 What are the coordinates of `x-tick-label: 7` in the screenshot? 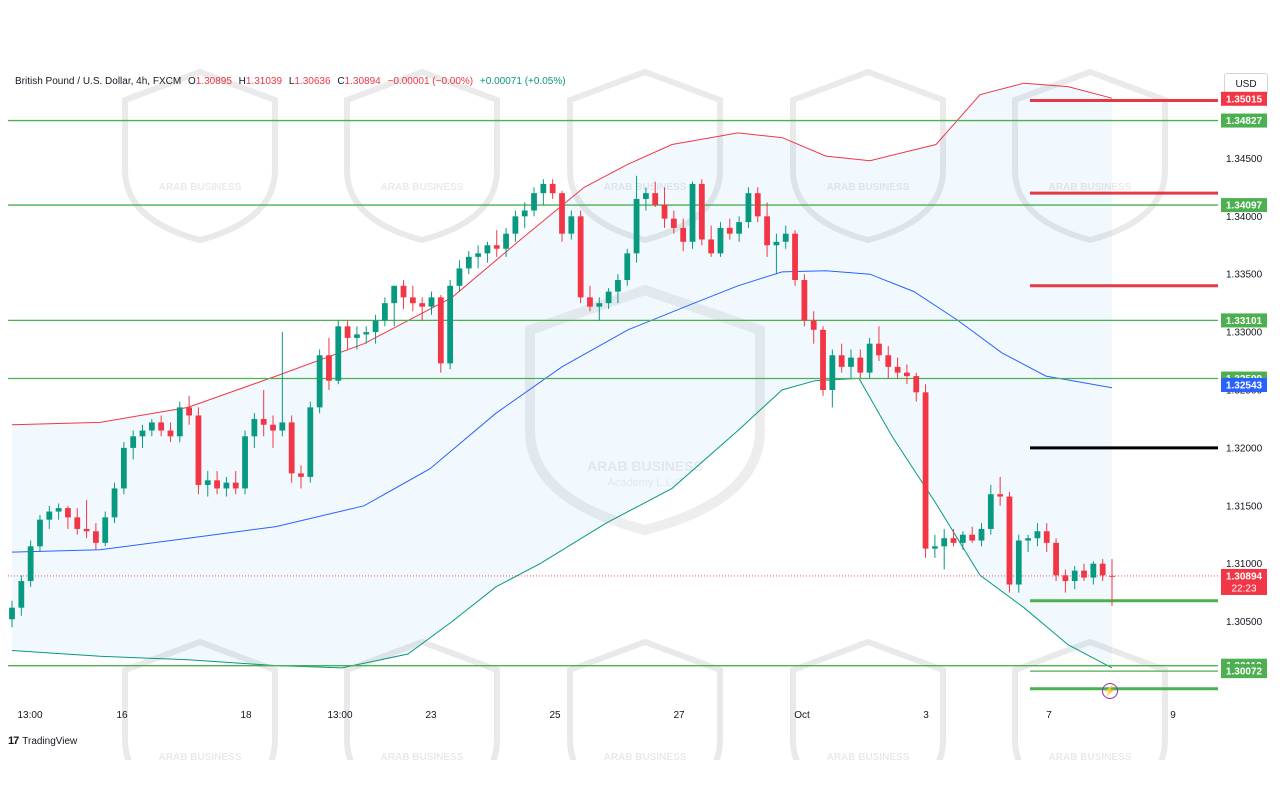 It's located at (1049, 715).